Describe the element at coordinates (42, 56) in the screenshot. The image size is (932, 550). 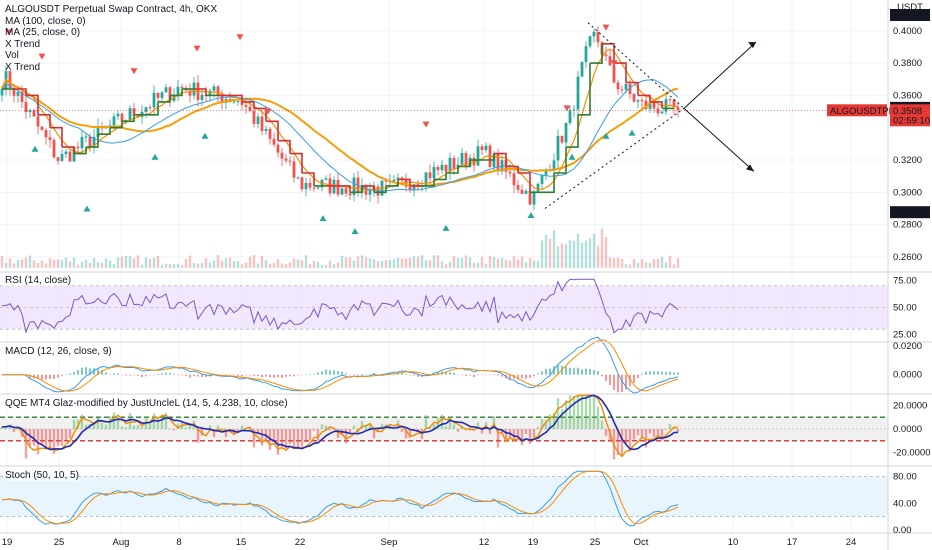
I see `sell-signal` at that location.